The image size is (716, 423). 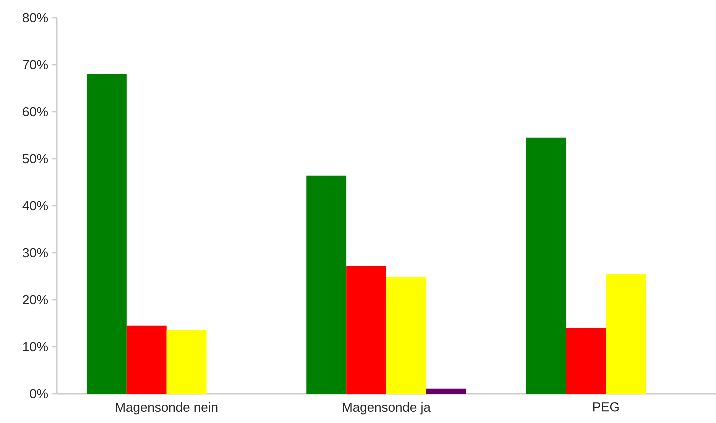 What do you see at coordinates (35, 300) in the screenshot?
I see `y-tick-label: 20%` at bounding box center [35, 300].